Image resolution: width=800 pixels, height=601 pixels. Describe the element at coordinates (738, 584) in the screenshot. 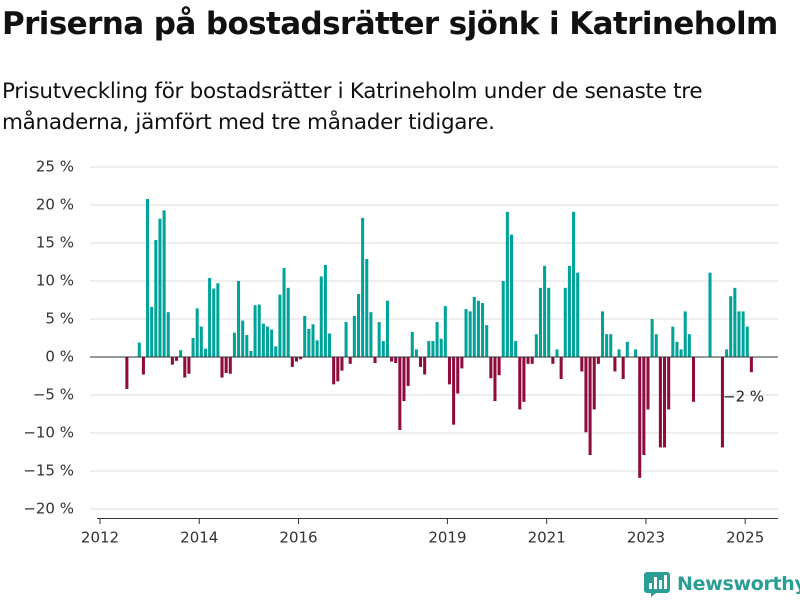

I see `brand-name: Newsworthy` at that location.